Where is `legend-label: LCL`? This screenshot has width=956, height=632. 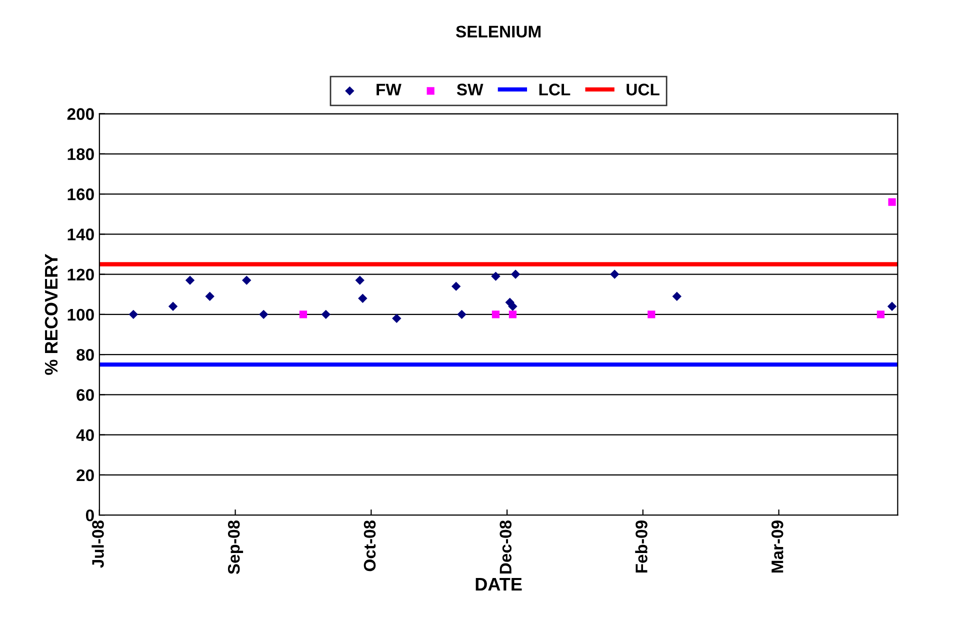 legend-label: LCL is located at coordinates (554, 90).